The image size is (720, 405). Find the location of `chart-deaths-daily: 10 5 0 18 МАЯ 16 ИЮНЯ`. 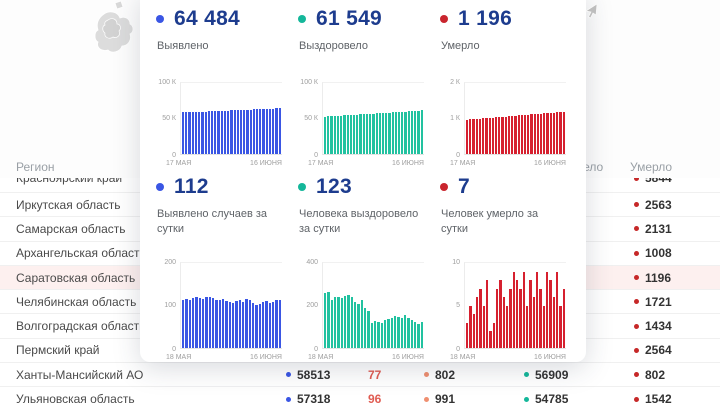

chart-deaths-daily: 10 5 0 18 МАЯ 16 ИЮНЯ is located at coordinates (503, 310).